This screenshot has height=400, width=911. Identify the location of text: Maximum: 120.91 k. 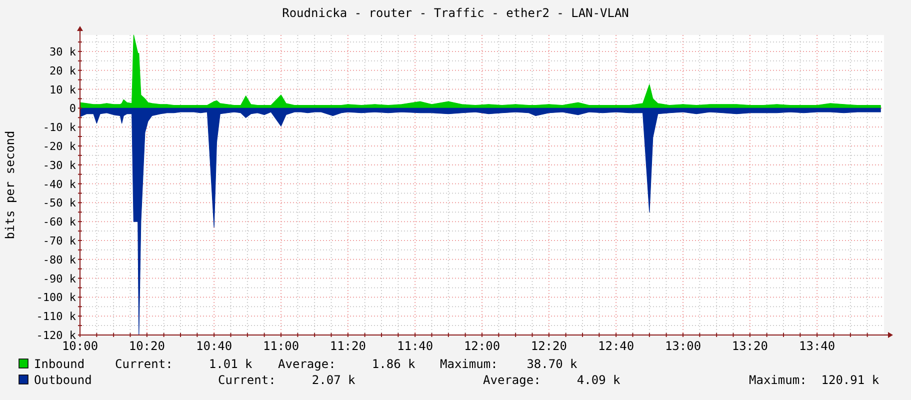
(814, 380).